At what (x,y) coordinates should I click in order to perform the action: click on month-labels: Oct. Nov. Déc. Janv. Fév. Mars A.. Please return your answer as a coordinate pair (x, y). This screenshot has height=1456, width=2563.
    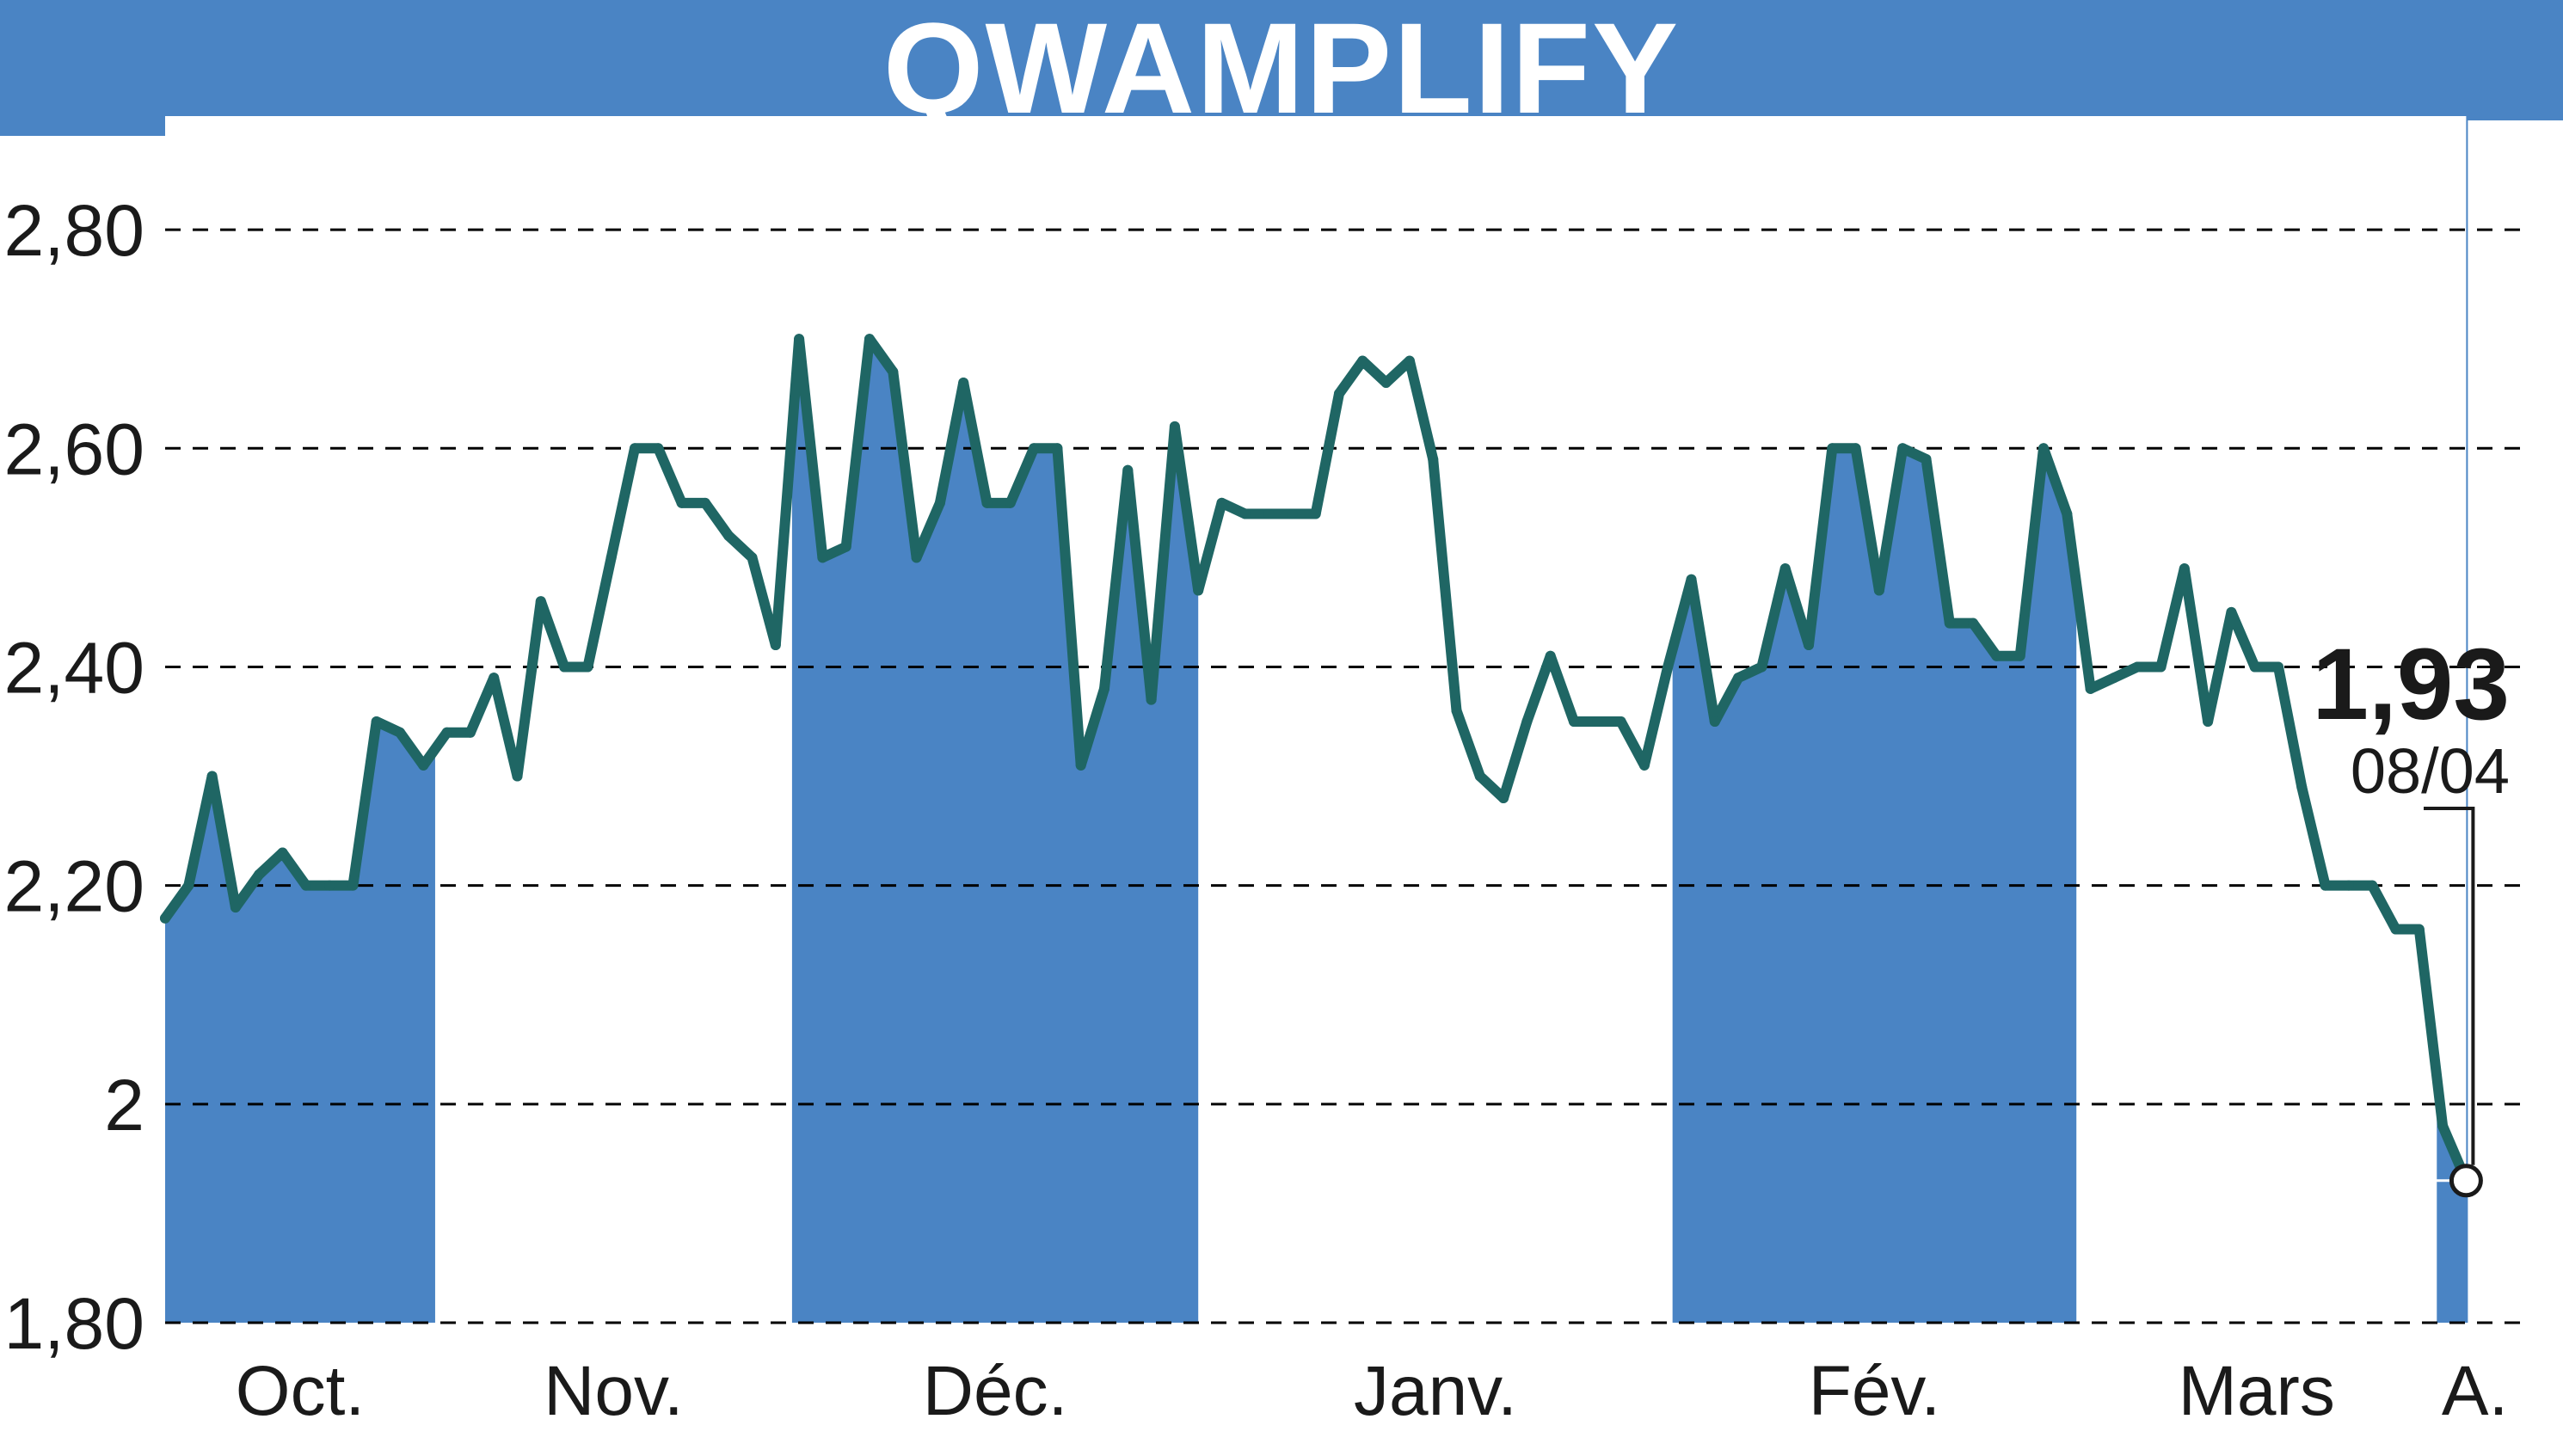
    Looking at the image, I should click on (1372, 1391).